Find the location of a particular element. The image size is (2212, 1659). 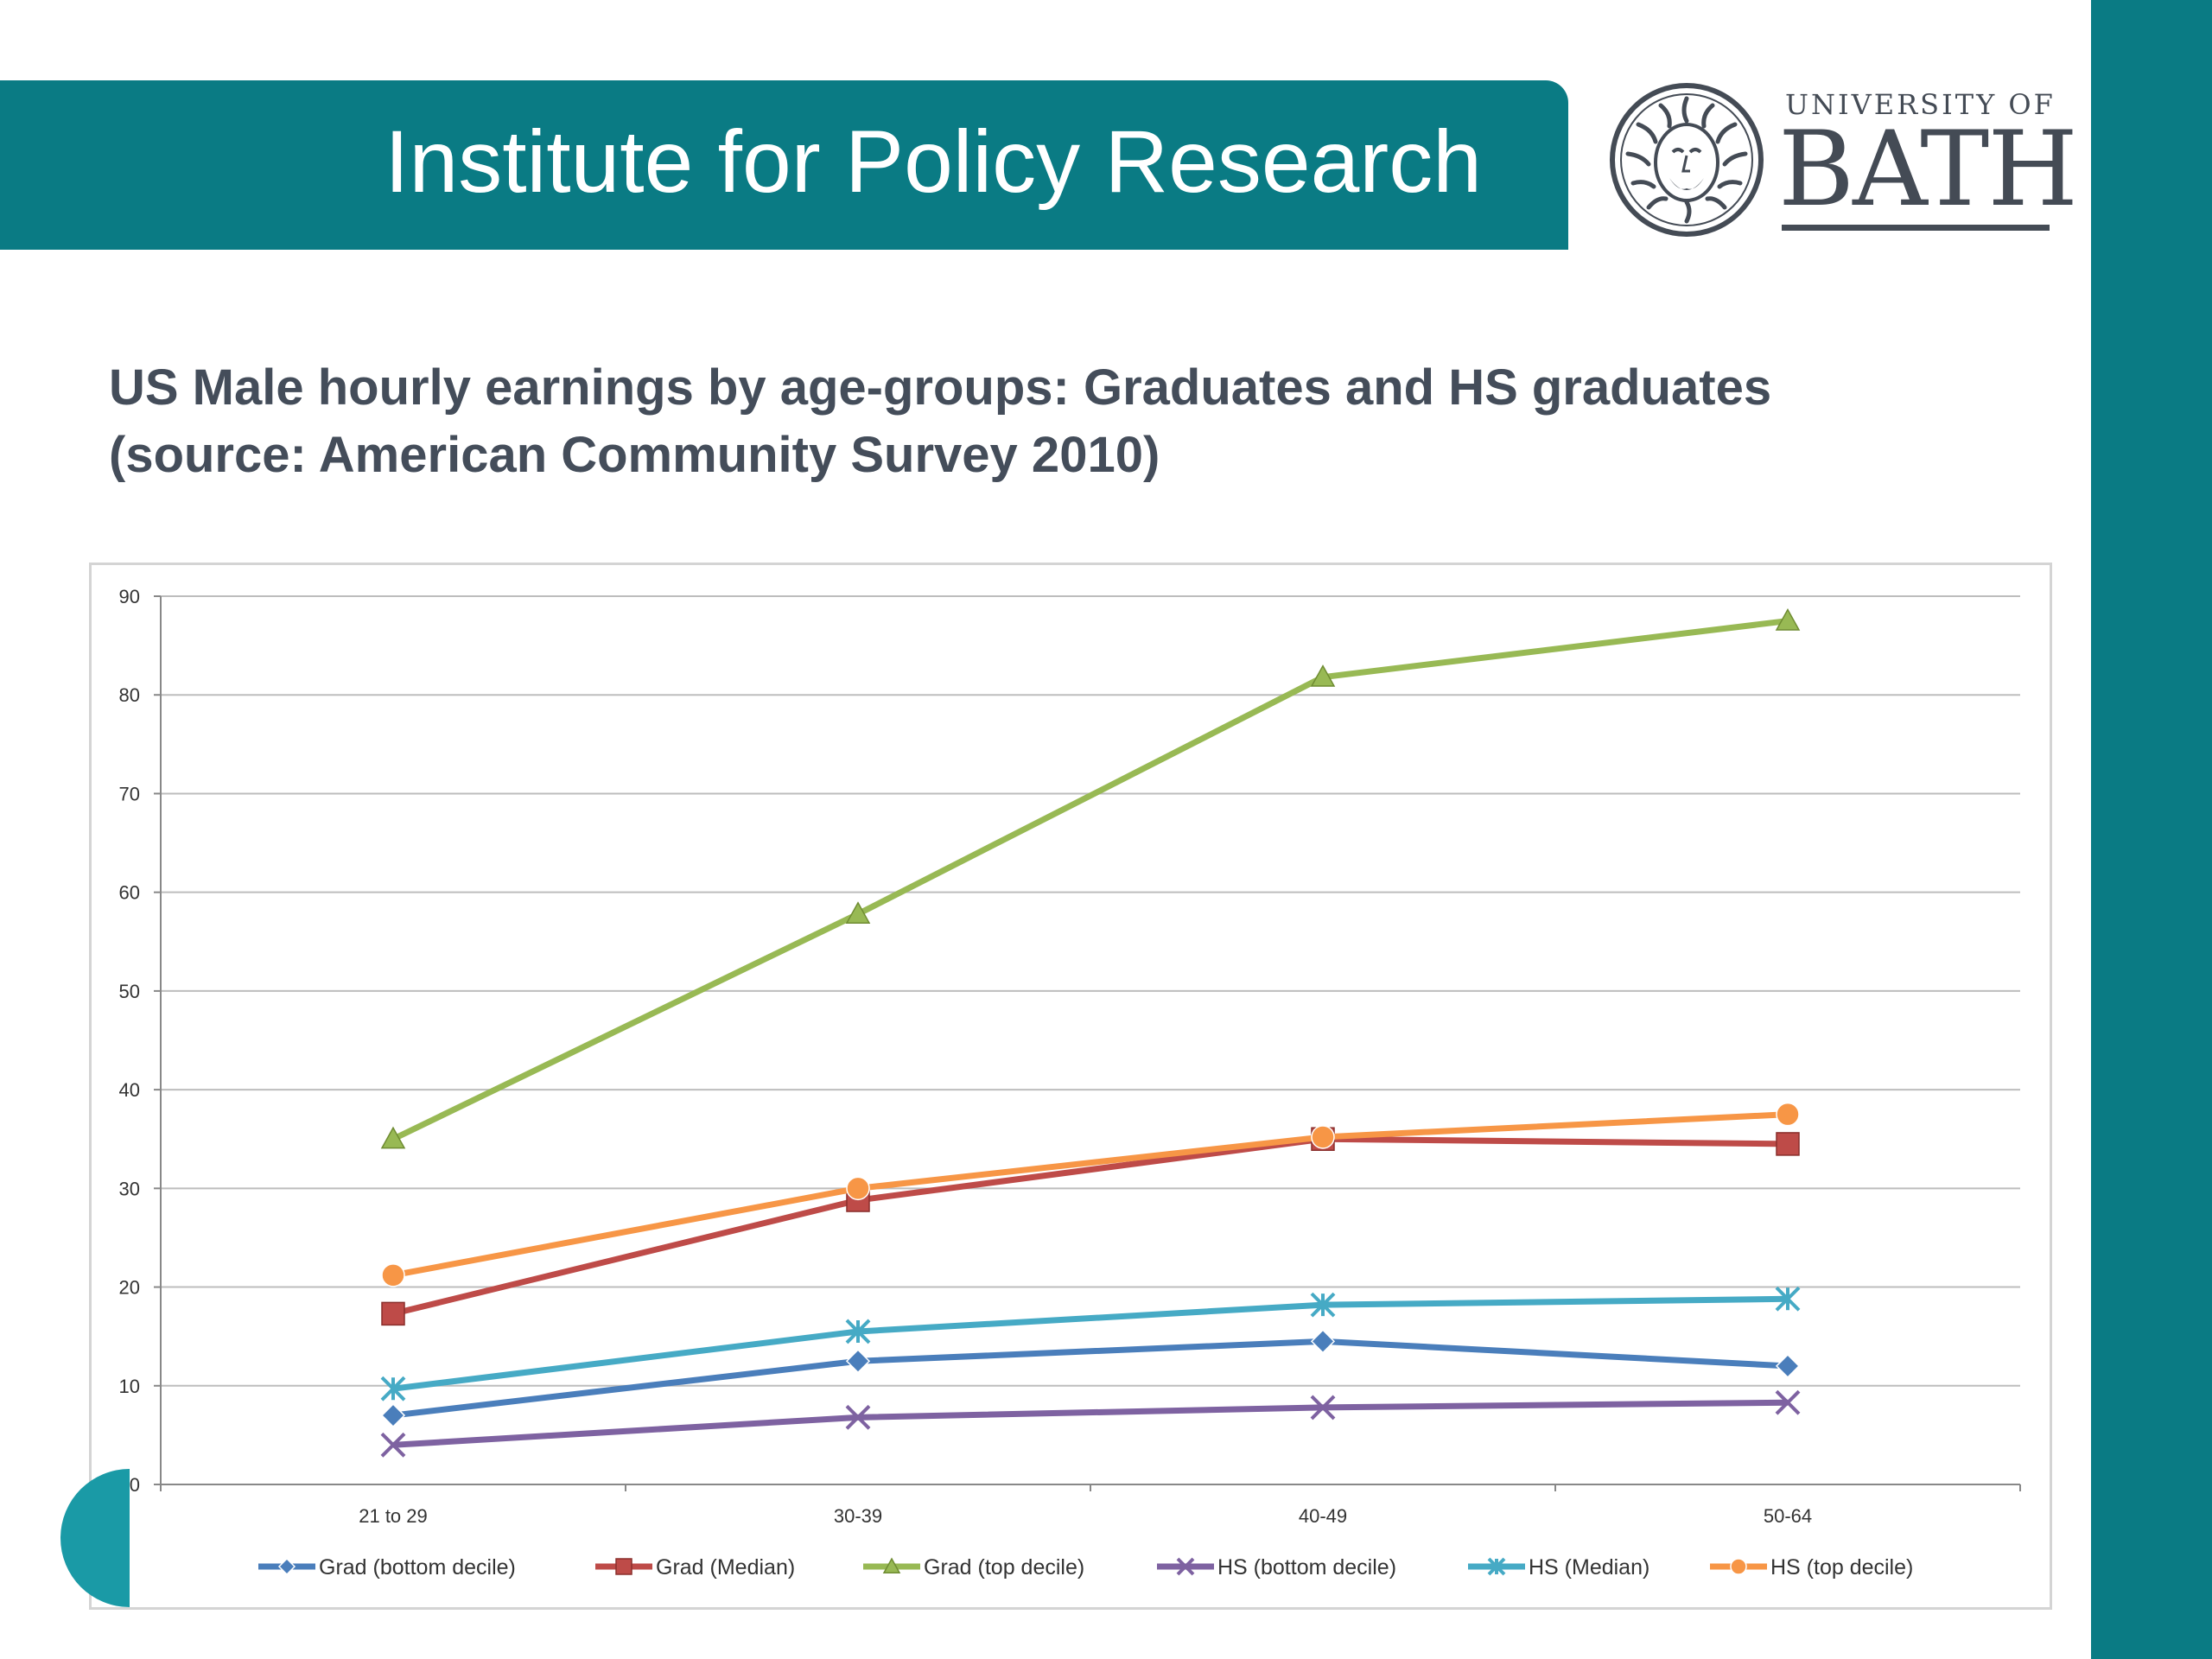

legend-label: Grad (top decile) is located at coordinates (1004, 1567).